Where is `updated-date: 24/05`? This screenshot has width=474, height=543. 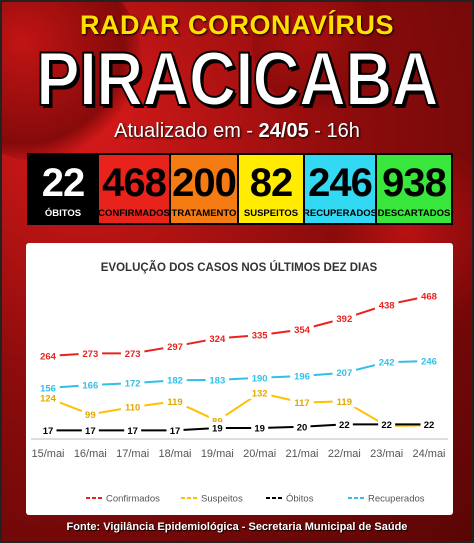 updated-date: 24/05 is located at coordinates (283, 131).